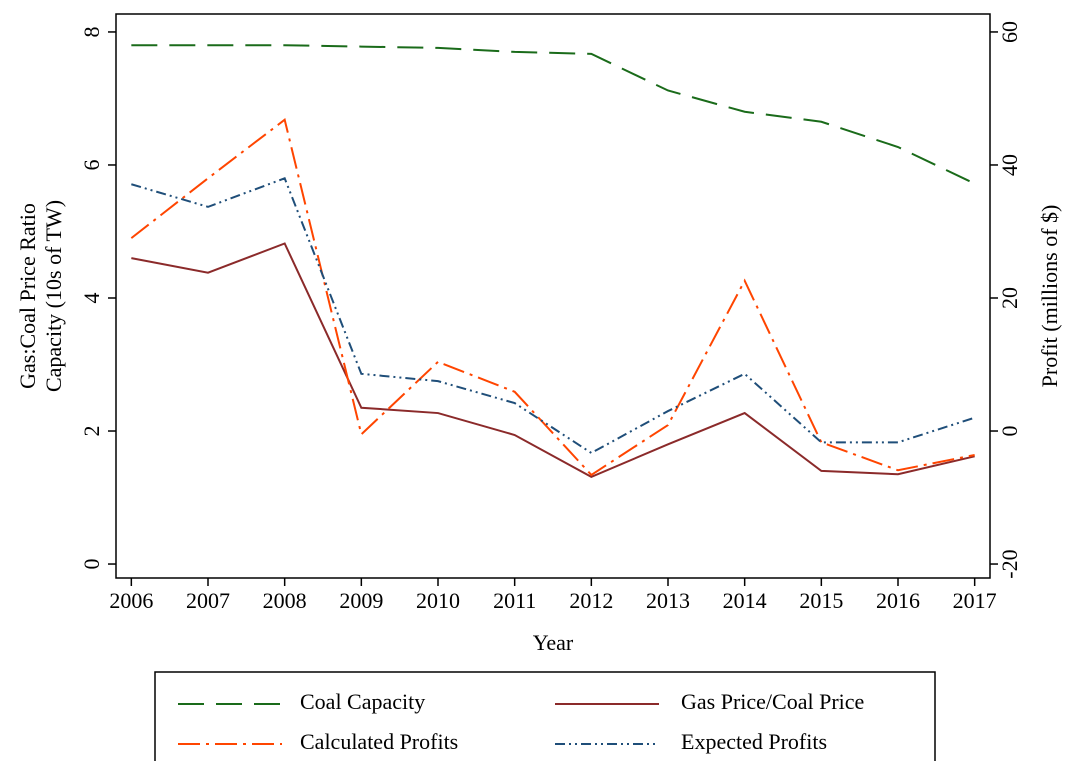  What do you see at coordinates (91, 31) in the screenshot?
I see `y-tick-label: 8` at bounding box center [91, 31].